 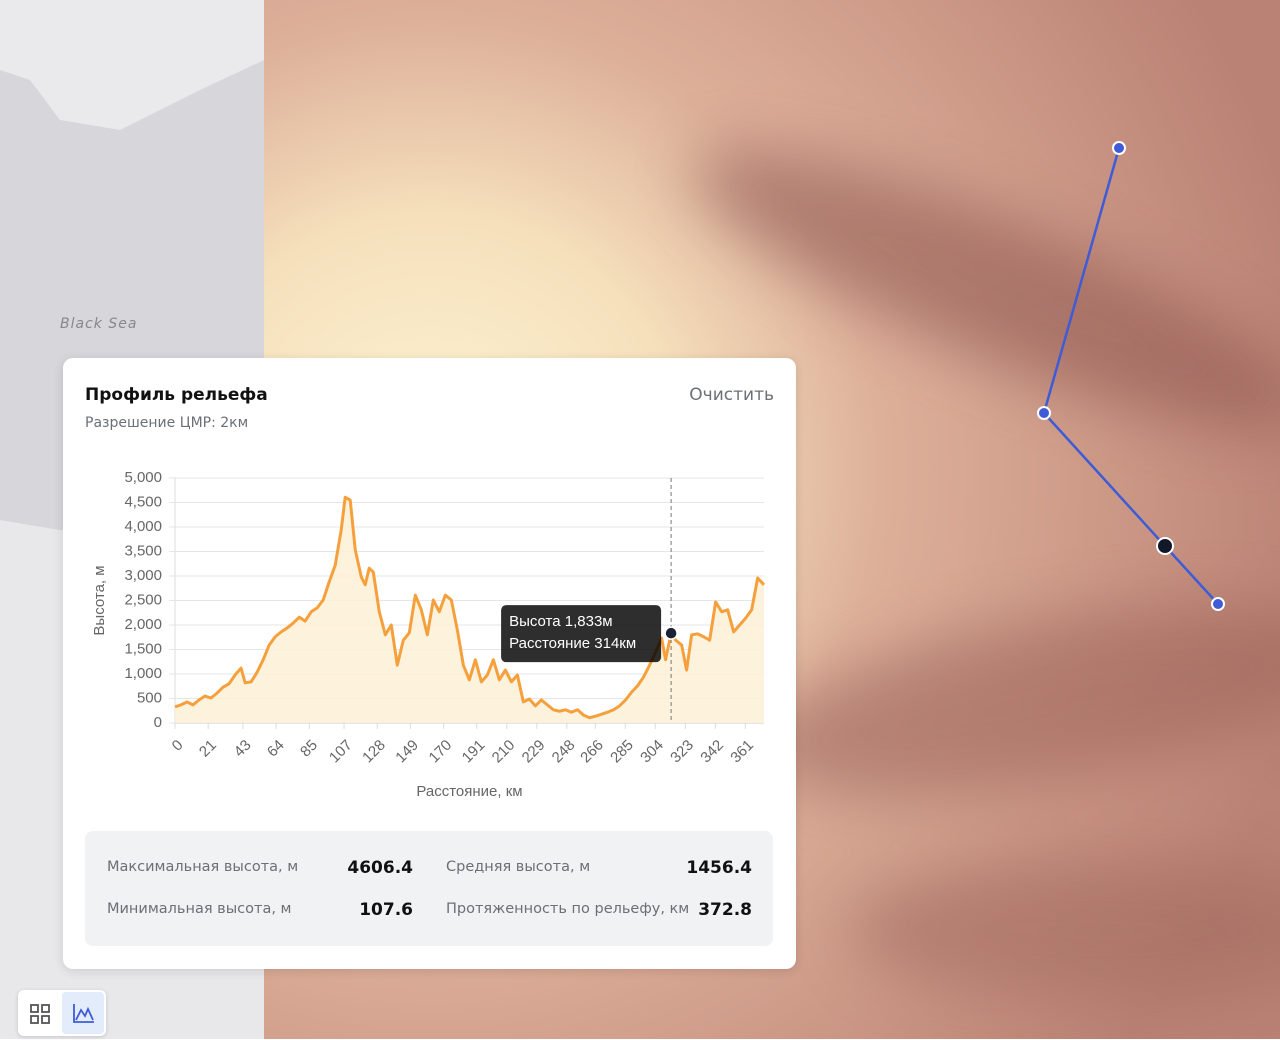 What do you see at coordinates (176, 395) in the screenshot?
I see `panel-title: Профиль рельефа` at bounding box center [176, 395].